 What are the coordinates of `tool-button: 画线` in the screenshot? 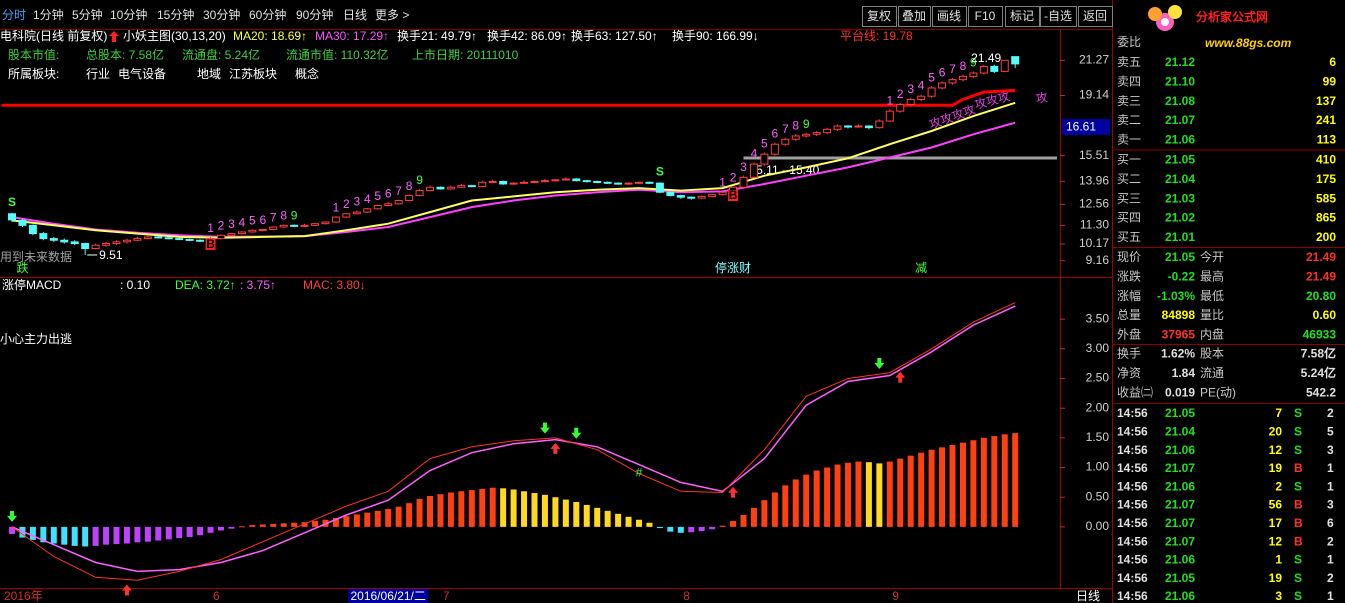 It's located at (949, 16).